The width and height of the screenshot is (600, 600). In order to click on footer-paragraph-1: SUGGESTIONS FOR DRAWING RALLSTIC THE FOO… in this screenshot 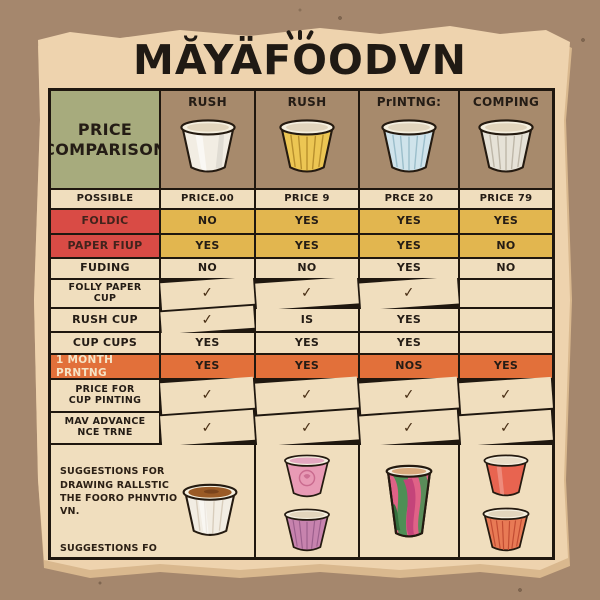, I will do `click(119, 492)`.